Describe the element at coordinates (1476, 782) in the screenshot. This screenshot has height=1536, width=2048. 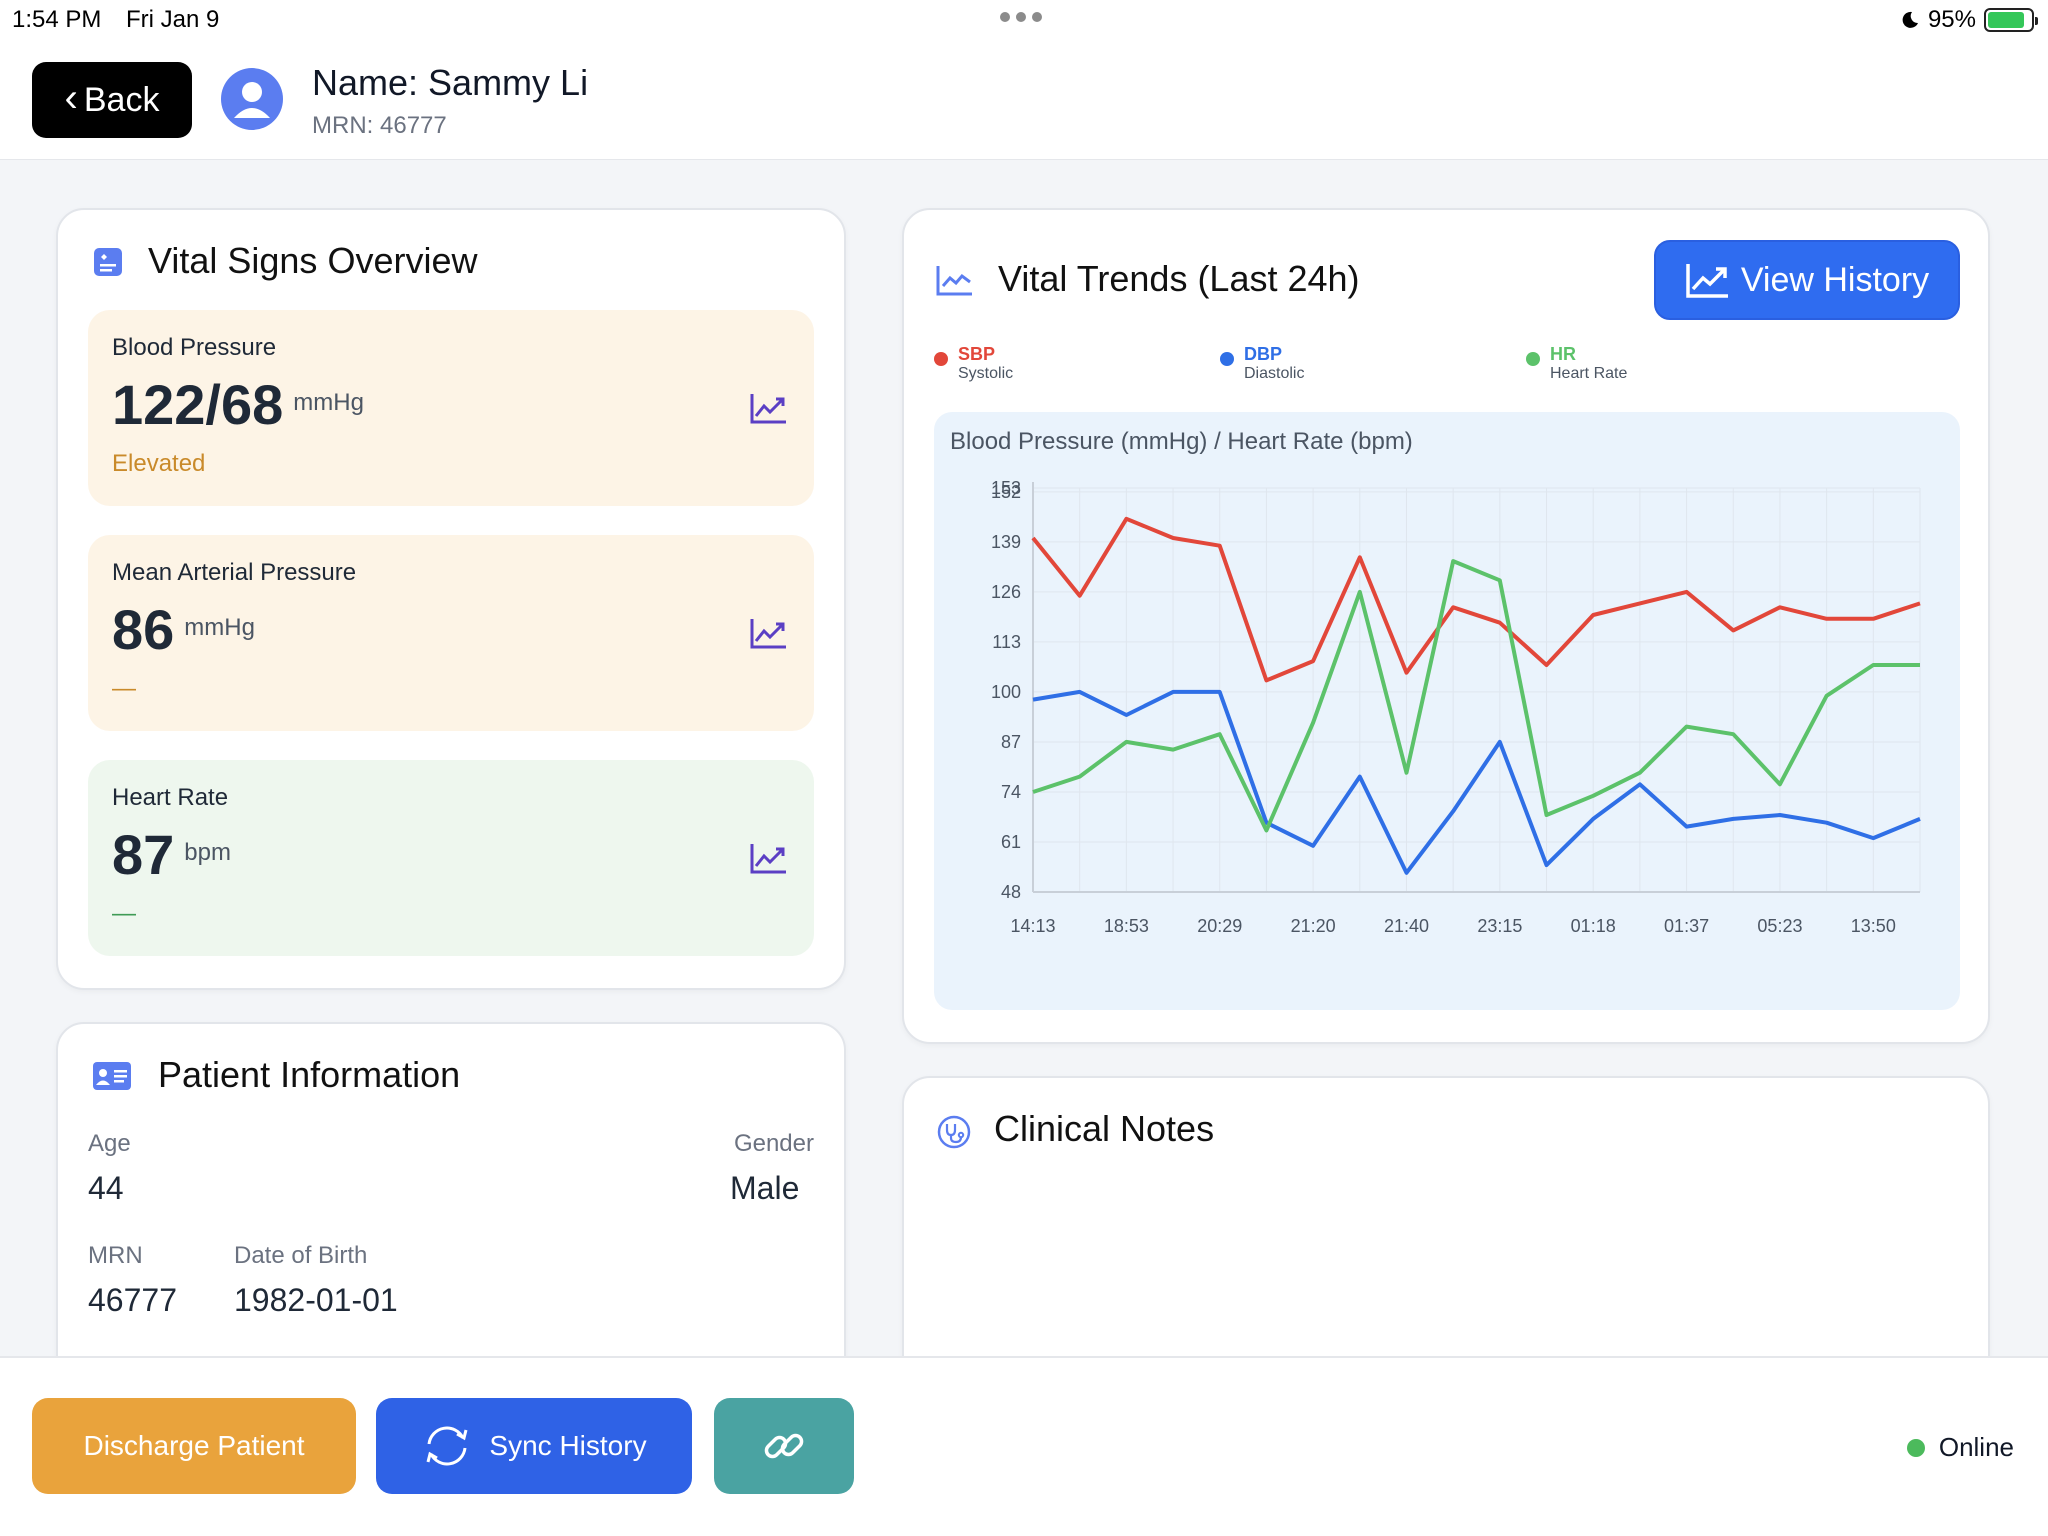
I see `series-line-dbp` at that location.